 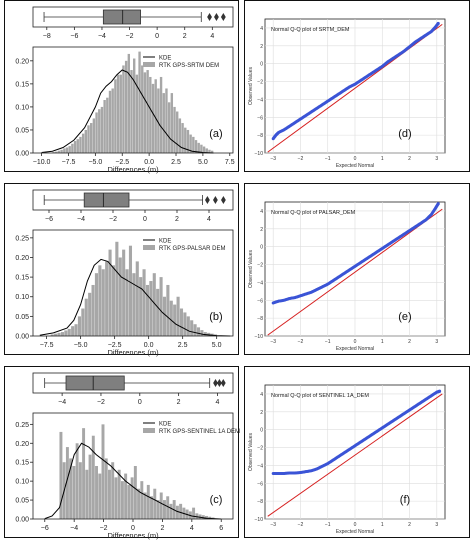 What do you see at coordinates (203, 162) in the screenshot?
I see `xtick-label: 5.0` at bounding box center [203, 162].